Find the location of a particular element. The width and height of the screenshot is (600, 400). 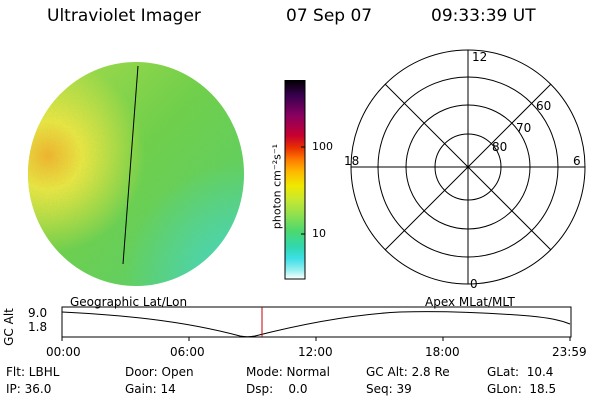

mlt-label-18: 18 is located at coordinates (351, 161).